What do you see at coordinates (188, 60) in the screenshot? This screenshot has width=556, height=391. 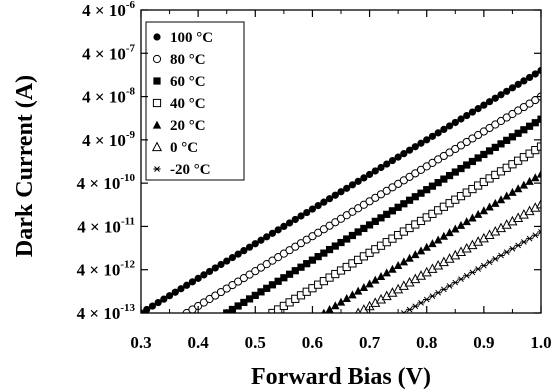 I see `legend-label: 80 °C` at bounding box center [188, 60].